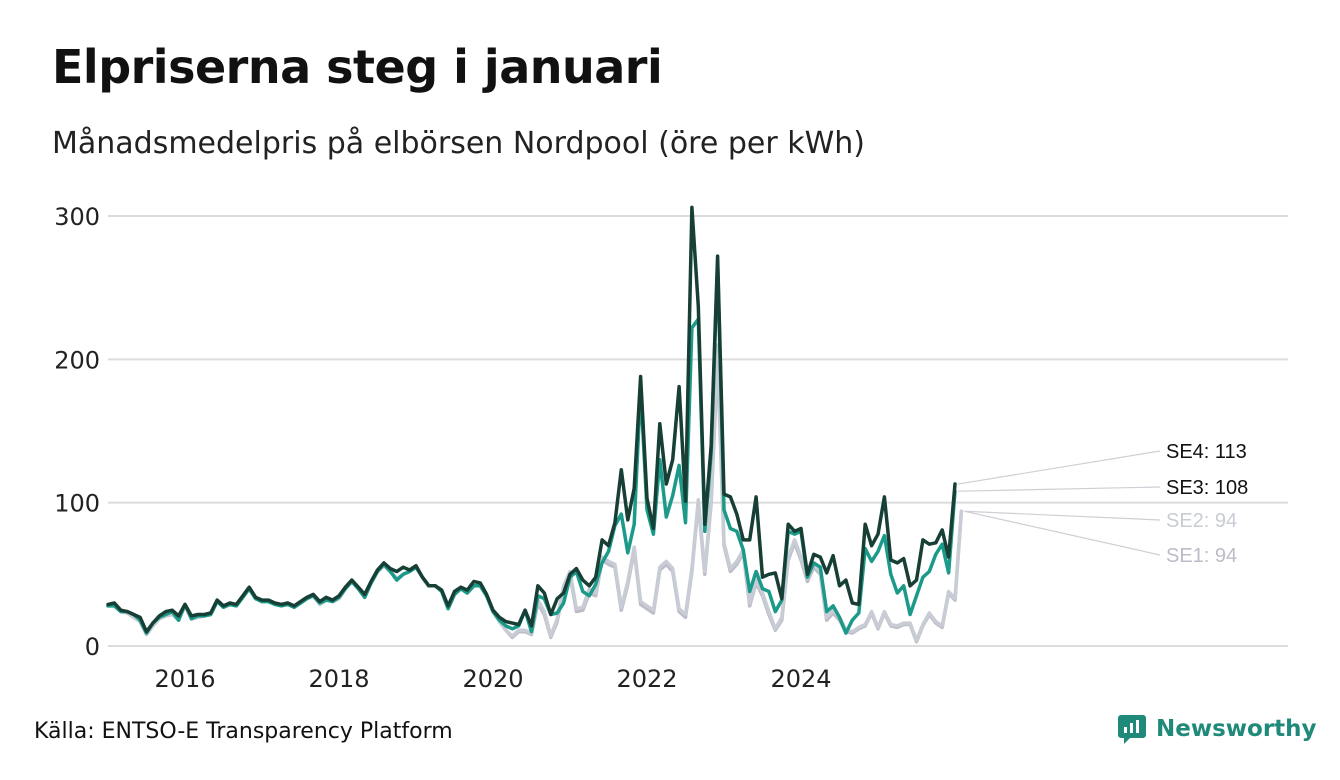  What do you see at coordinates (1207, 488) in the screenshot?
I see `series-label-se3: SE3: 108` at bounding box center [1207, 488].